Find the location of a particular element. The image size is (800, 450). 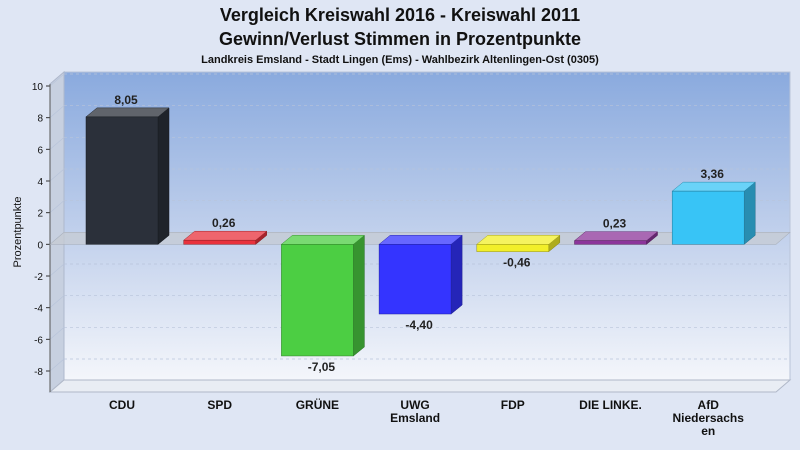

data-label: 0,26 is located at coordinates (224, 223).